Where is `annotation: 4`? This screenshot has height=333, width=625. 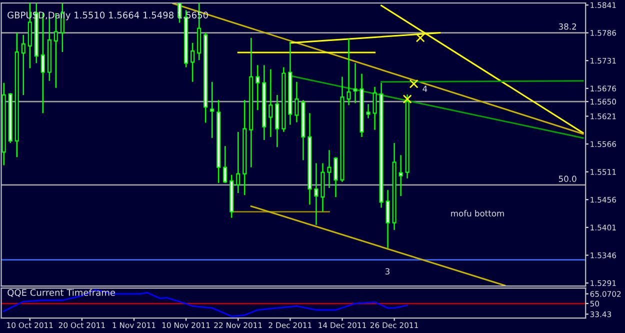
annotation: 4 is located at coordinates (425, 89).